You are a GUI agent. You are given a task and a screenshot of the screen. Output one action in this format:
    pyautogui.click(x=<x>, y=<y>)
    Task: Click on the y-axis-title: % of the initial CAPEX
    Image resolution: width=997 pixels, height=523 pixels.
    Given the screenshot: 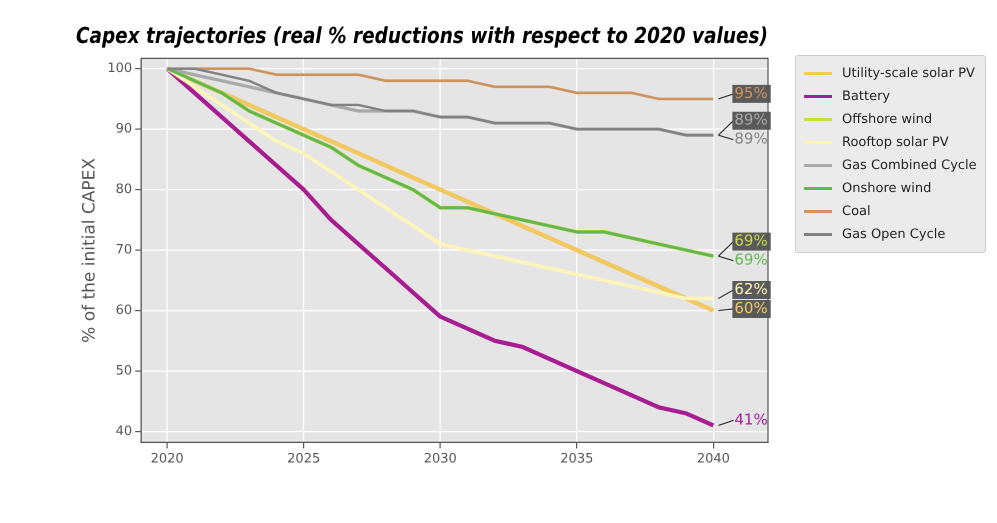 What is the action you would take?
    pyautogui.click(x=90, y=250)
    